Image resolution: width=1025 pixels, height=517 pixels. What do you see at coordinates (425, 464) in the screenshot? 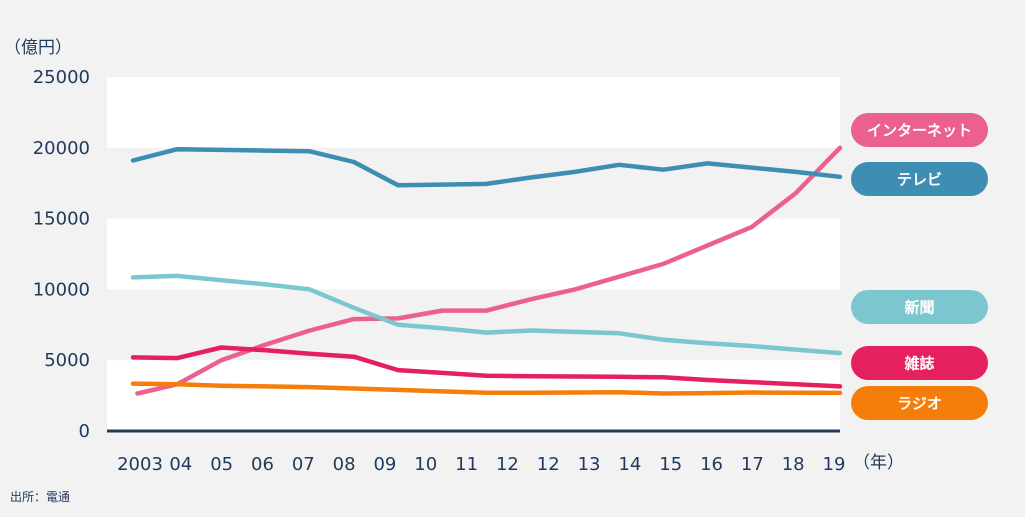
I see `x-tick-label: 10` at bounding box center [425, 464].